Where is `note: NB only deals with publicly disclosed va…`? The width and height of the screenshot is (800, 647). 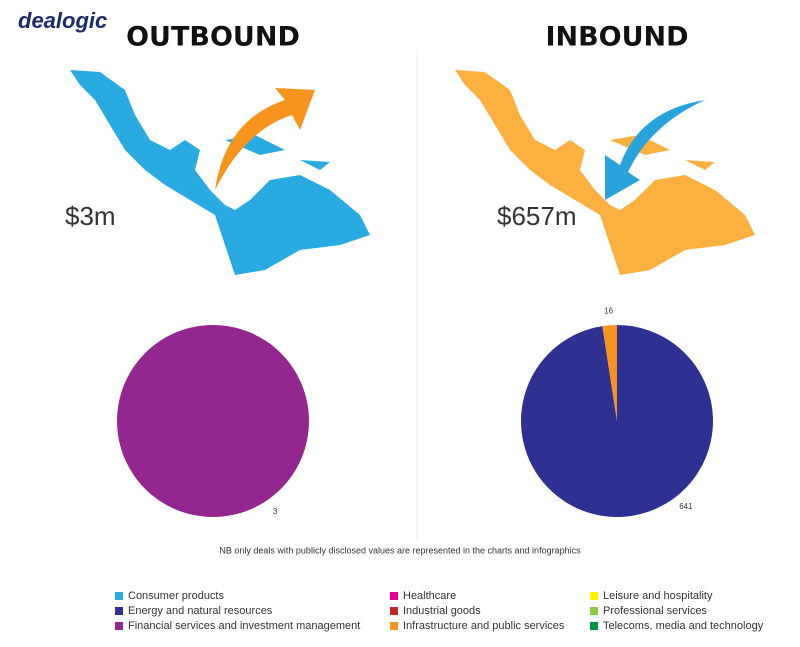
note: NB only deals with publicly disclosed va… is located at coordinates (400, 550).